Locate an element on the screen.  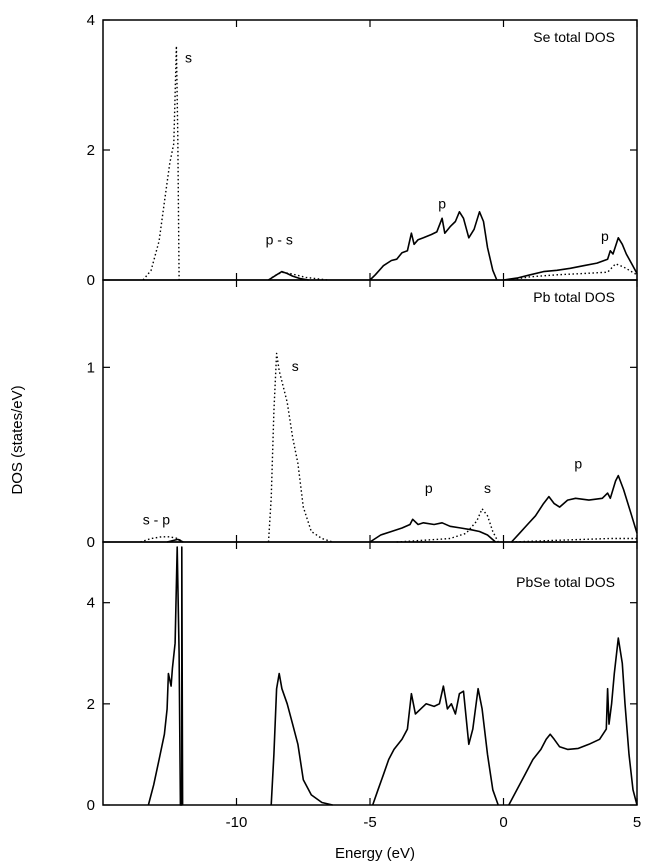
y-axis-label: DOS (states/eV) is located at coordinates (17, 439).